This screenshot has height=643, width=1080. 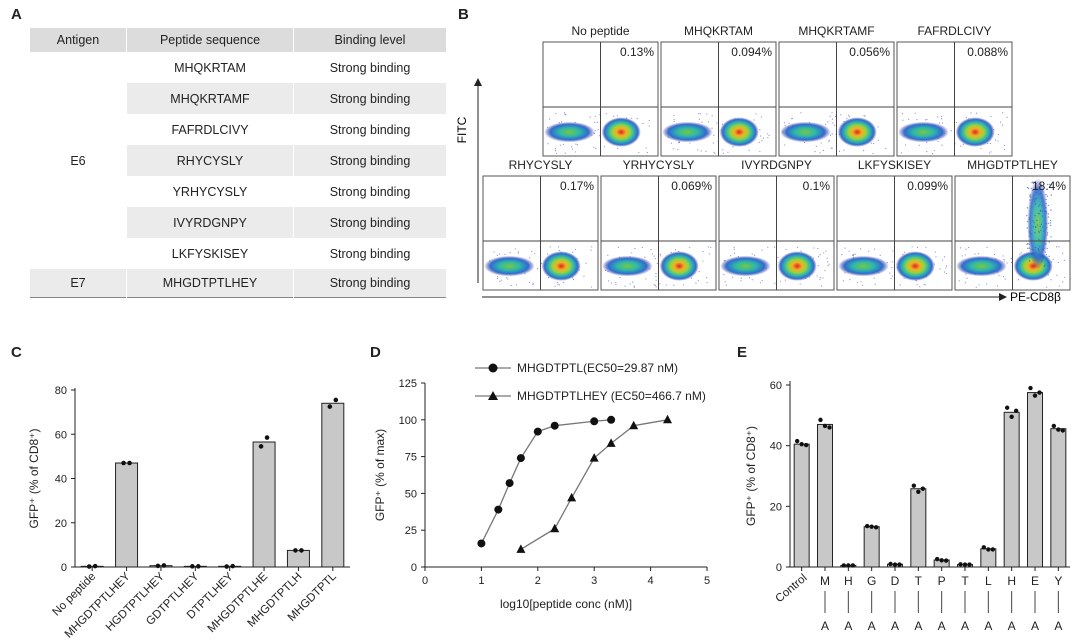 I want to click on y-tick-label: 60, so click(x=61, y=435).